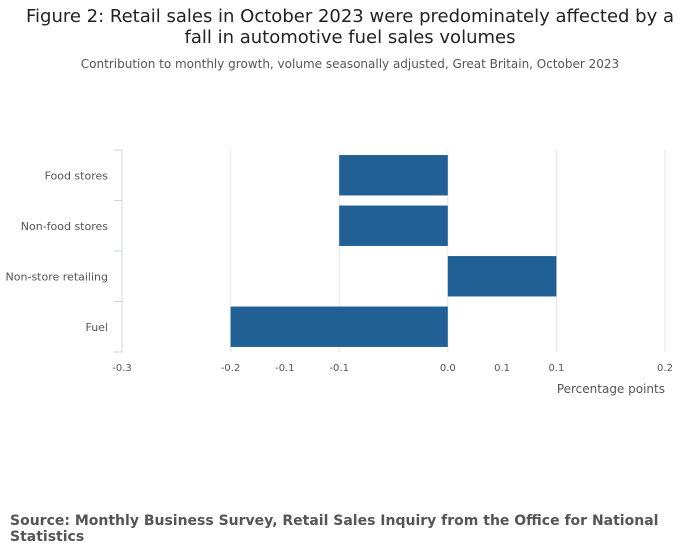  I want to click on x-tick-label: 0.2, so click(665, 368).